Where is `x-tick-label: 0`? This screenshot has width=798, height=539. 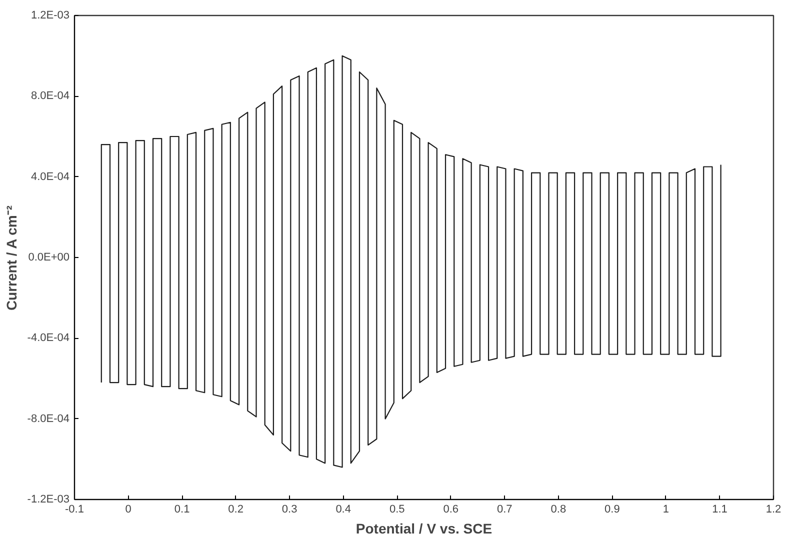
x-tick-label: 0 is located at coordinates (128, 510).